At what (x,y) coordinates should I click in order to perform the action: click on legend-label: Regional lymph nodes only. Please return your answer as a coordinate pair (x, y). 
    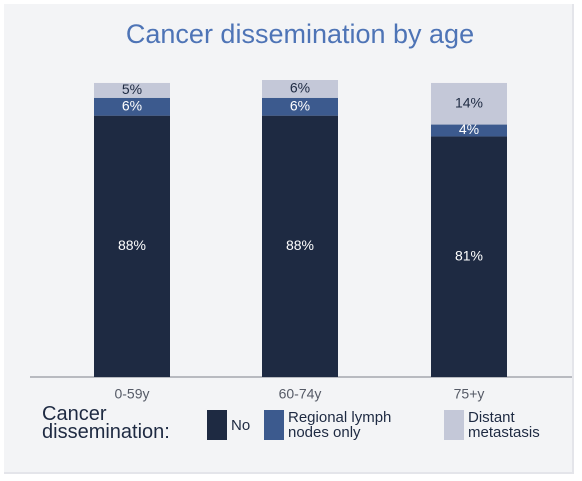
    Looking at the image, I should click on (340, 425).